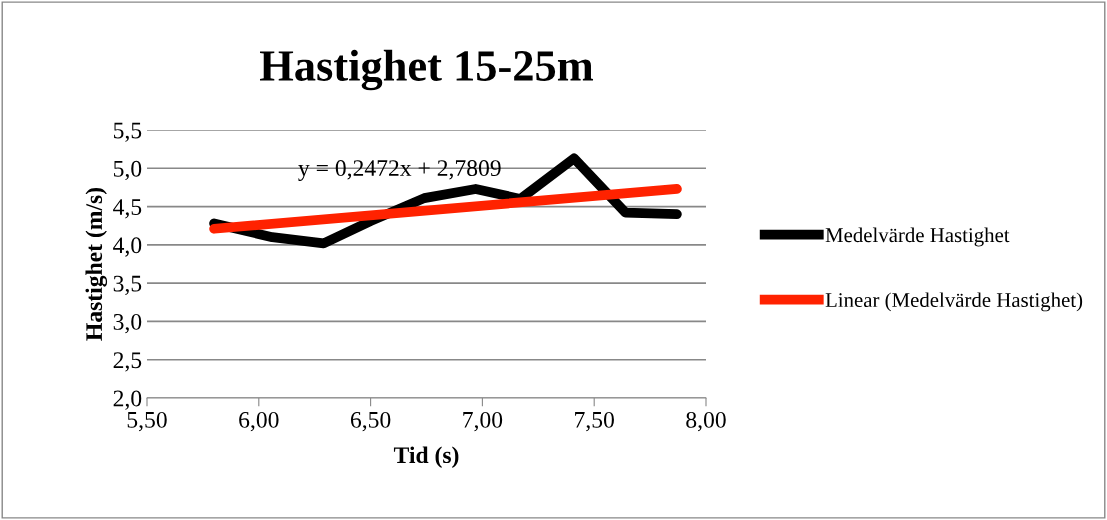  Describe the element at coordinates (127, 323) in the screenshot. I see `y-tick-label: 3,0` at that location.